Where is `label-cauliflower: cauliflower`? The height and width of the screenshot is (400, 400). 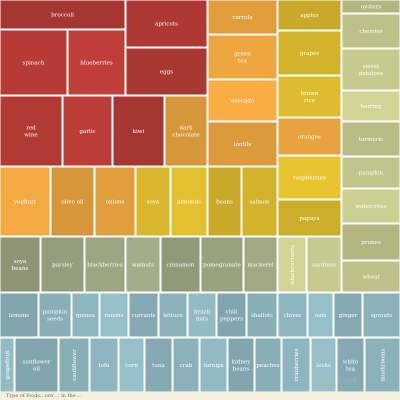
label-cauliflower: cauliflower is located at coordinates (75, 365).